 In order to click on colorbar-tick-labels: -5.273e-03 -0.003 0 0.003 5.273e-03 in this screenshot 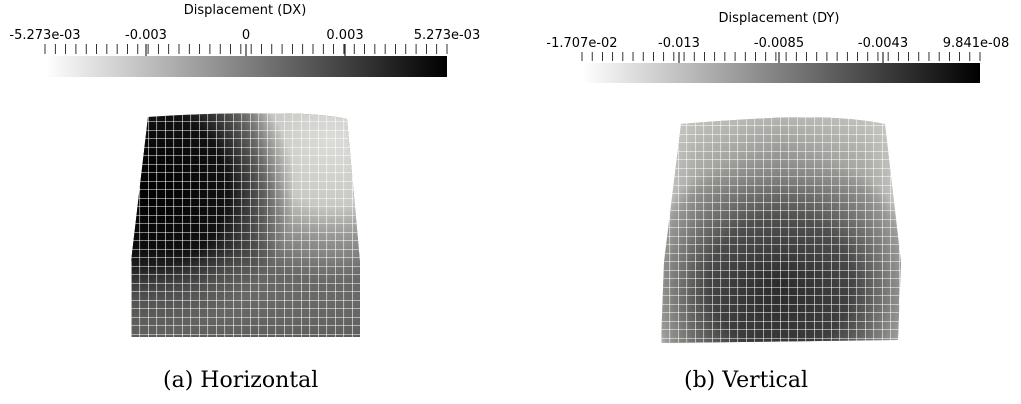, I will do `click(244, 35)`.